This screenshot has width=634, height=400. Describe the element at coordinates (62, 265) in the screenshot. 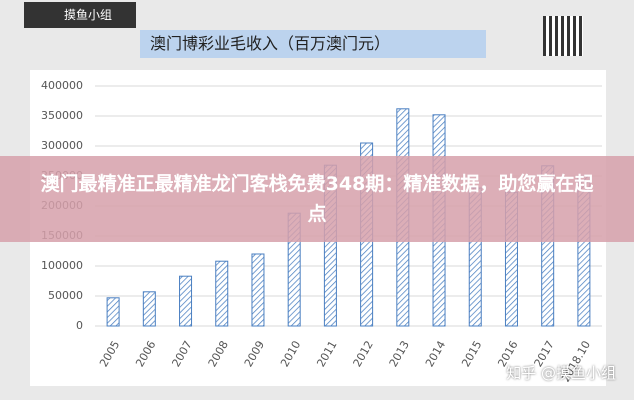

I see `y-tick-label: 100000` at that location.